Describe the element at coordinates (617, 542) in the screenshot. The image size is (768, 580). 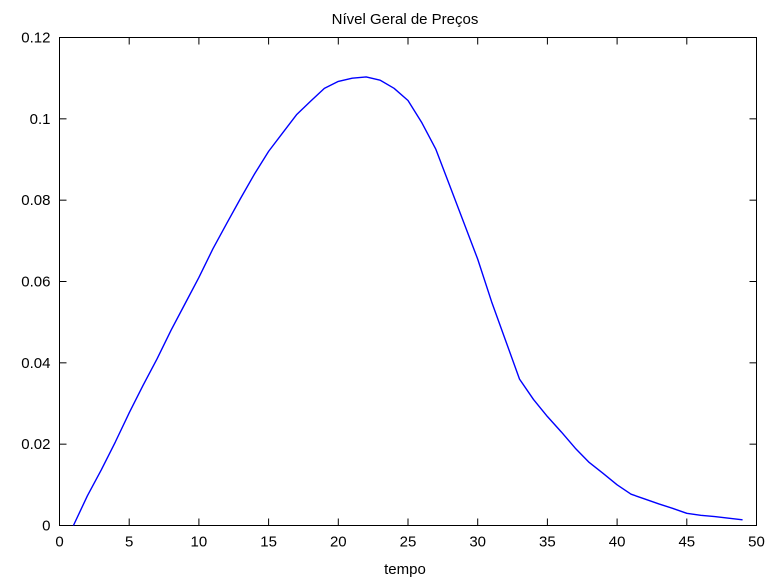
I see `x-tick-label: 40` at that location.